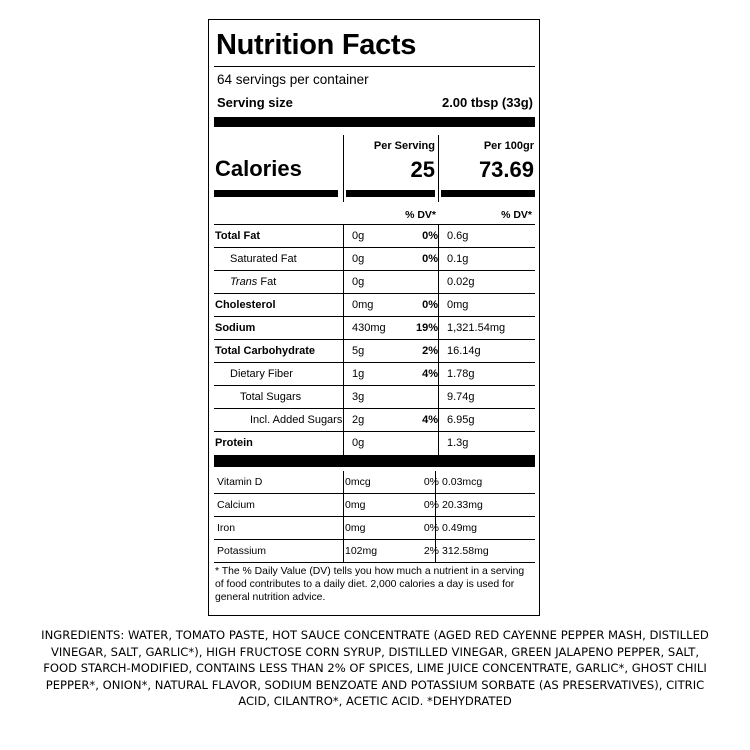 This screenshot has width=750, height=750. What do you see at coordinates (263, 259) in the screenshot?
I see `nutrient-name: Saturated Fat` at bounding box center [263, 259].